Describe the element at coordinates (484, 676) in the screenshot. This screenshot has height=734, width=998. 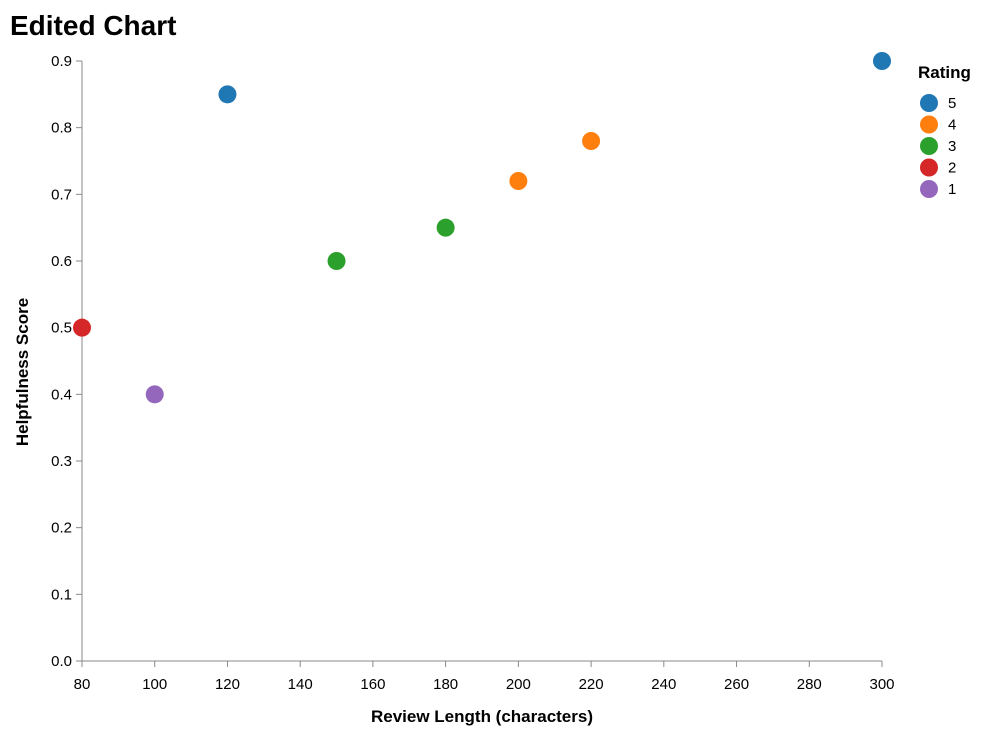
I see `x-axis: 80 100 120 140 160 180 200 220 240 260 280 300` at that location.